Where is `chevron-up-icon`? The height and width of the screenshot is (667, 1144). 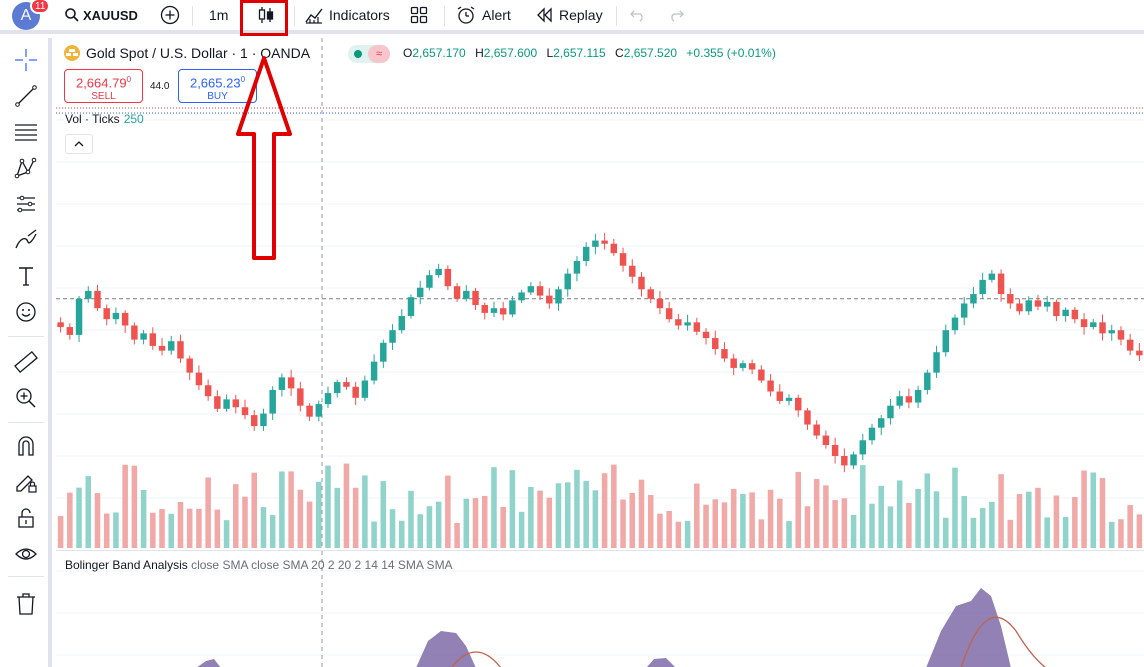 chevron-up-icon is located at coordinates (79, 144).